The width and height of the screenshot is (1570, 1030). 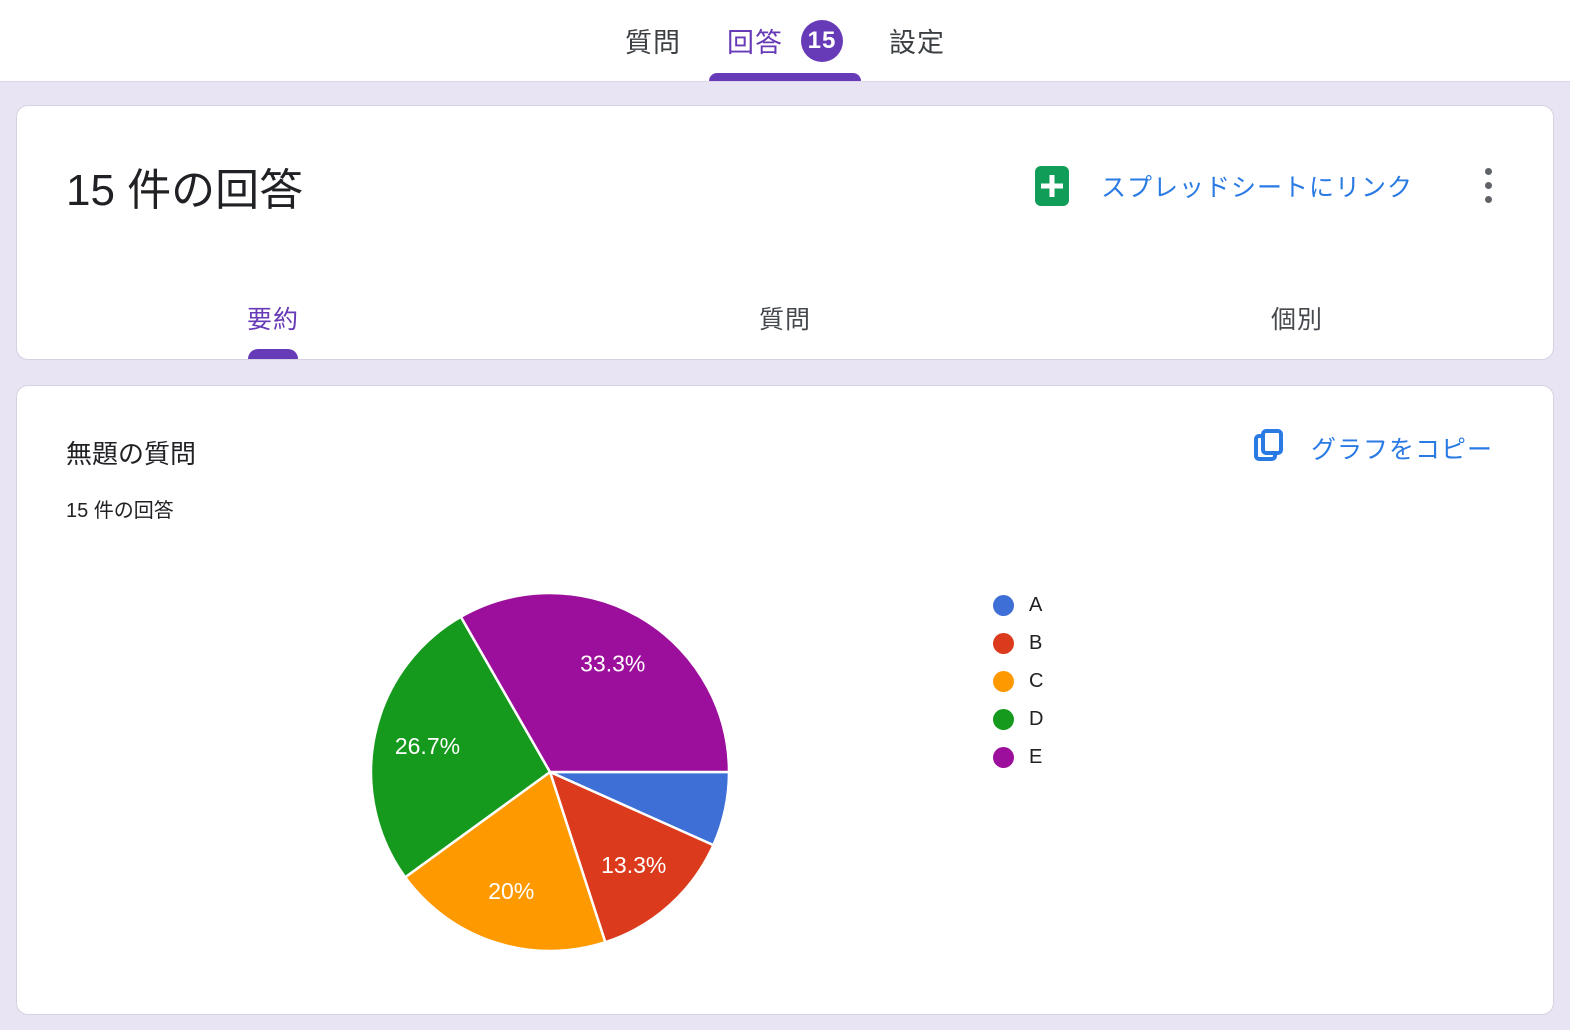 What do you see at coordinates (185, 190) in the screenshot?
I see `responses-title: 15 件の回答` at bounding box center [185, 190].